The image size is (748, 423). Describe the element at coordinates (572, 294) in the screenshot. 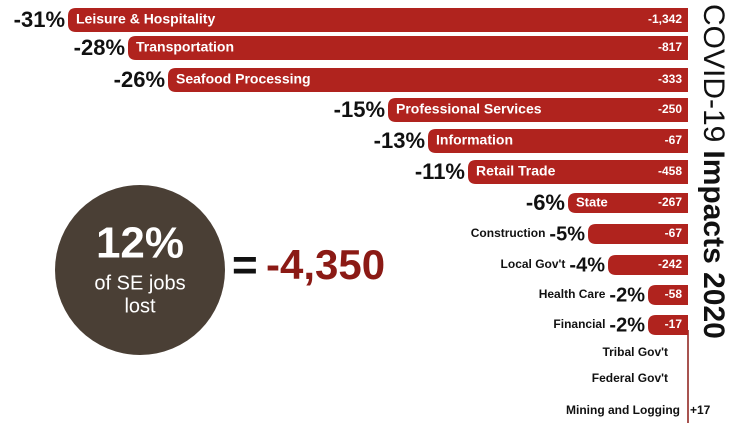

I see `category-label: Health Care` at that location.